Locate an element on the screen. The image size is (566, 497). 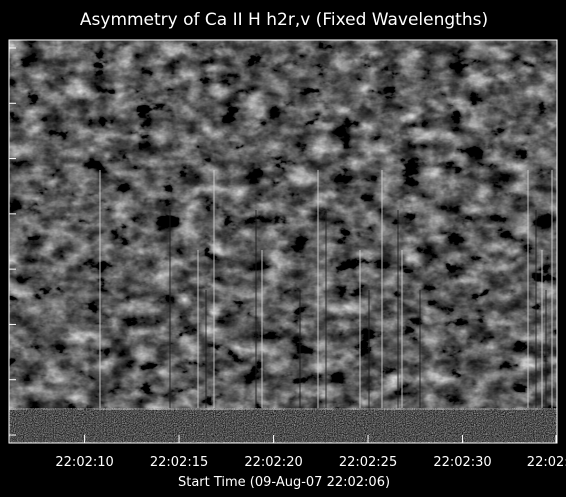
y-axis-ticks is located at coordinates (12, 241).